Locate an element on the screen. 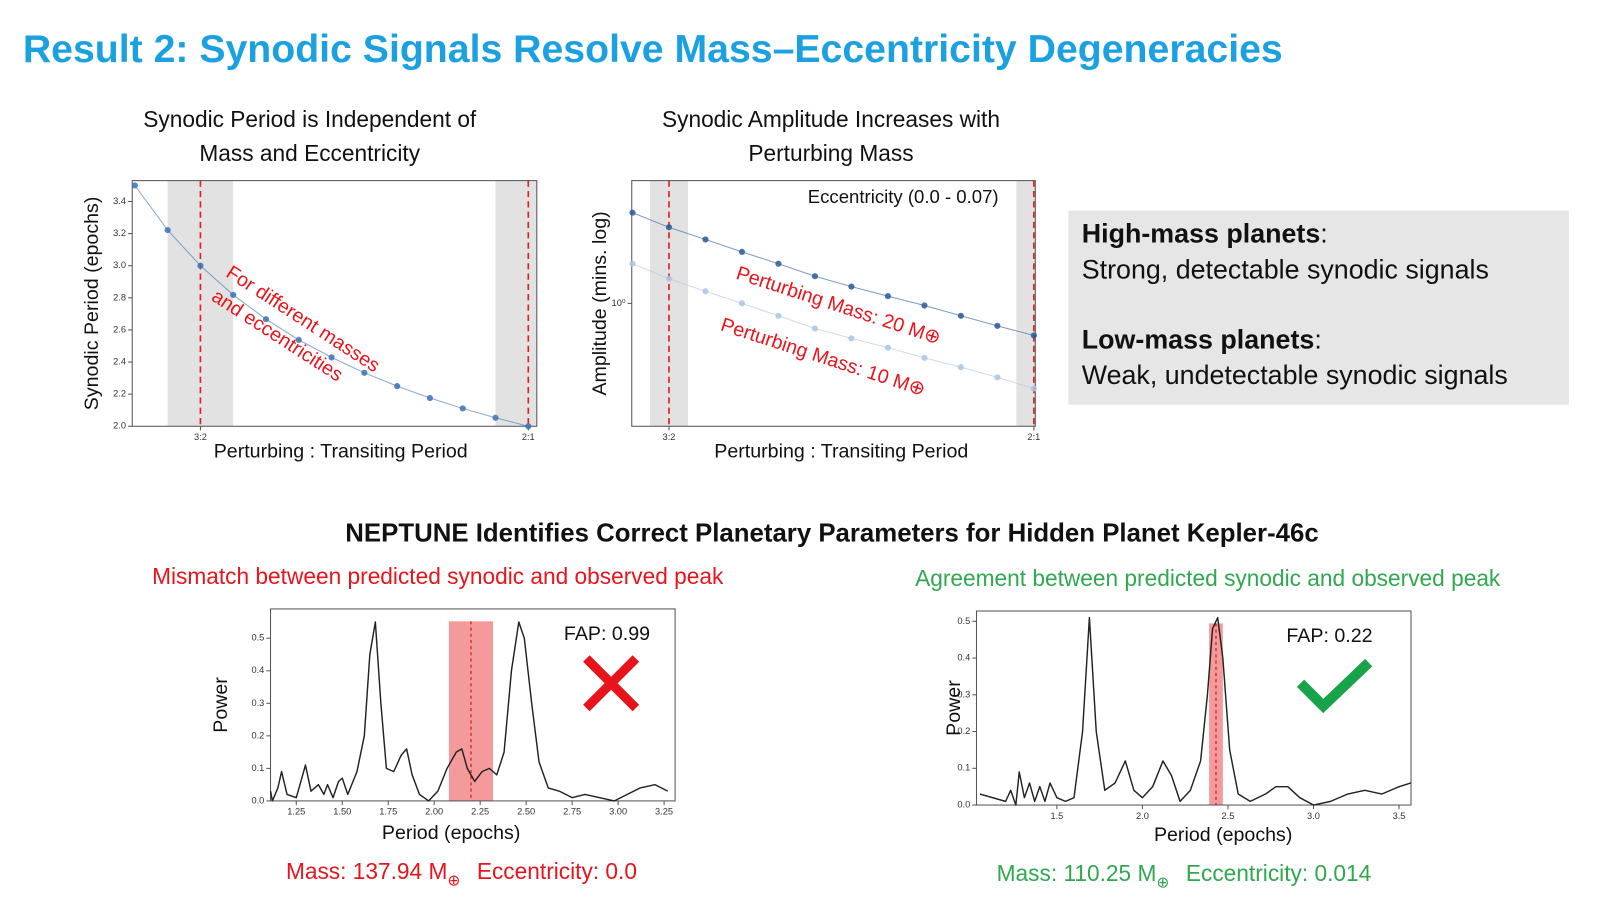 Image resolution: width=1600 pixels, height=900 pixels. caption: Mass: 110.25 M⊕ Eccentricity: 0.014 is located at coordinates (1184, 875).